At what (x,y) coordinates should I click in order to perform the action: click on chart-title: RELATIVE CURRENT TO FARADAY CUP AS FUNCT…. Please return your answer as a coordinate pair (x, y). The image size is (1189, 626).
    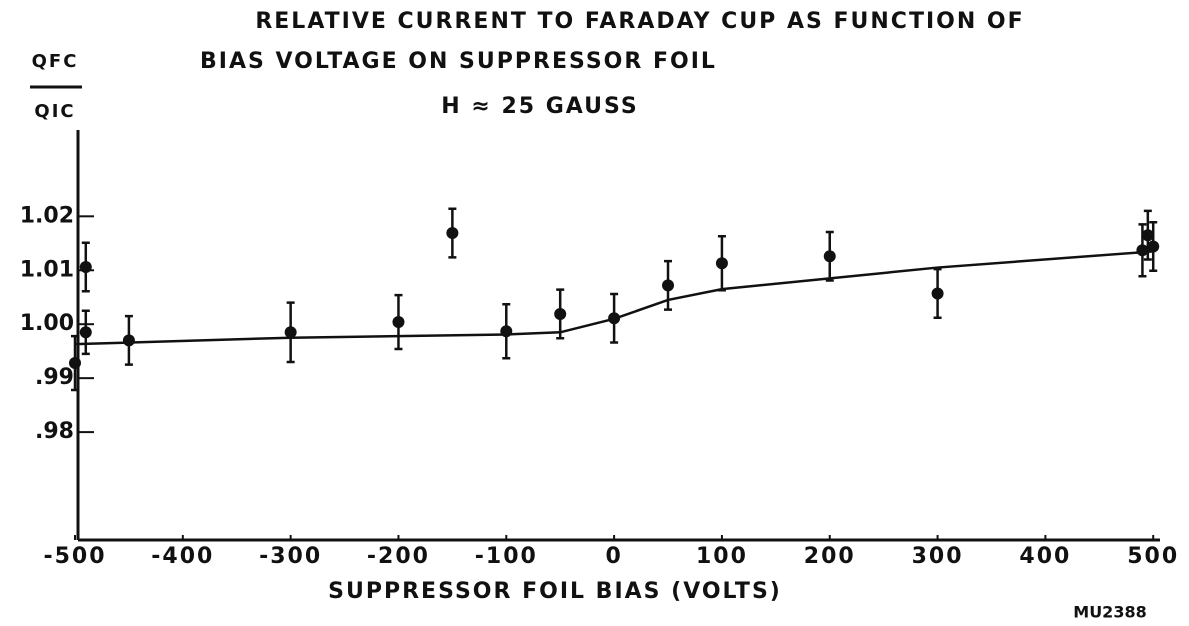
    Looking at the image, I should click on (639, 21).